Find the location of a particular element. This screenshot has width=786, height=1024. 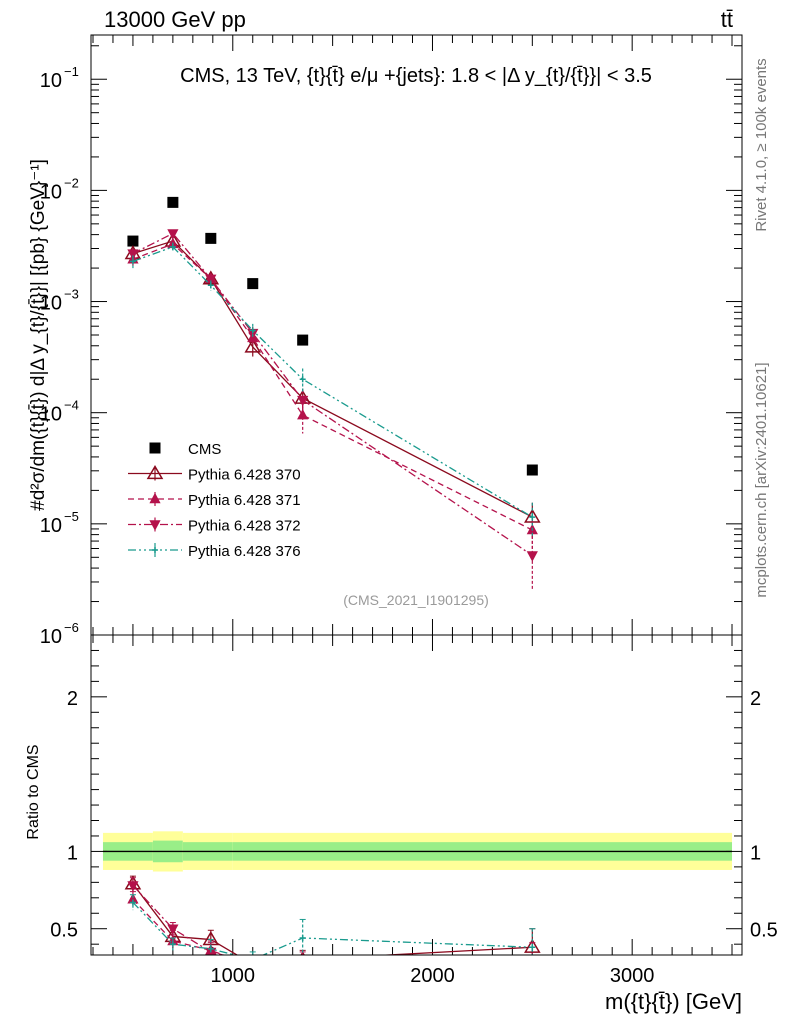

ratio-series-pythia-6.428-370 is located at coordinates (332, 915).